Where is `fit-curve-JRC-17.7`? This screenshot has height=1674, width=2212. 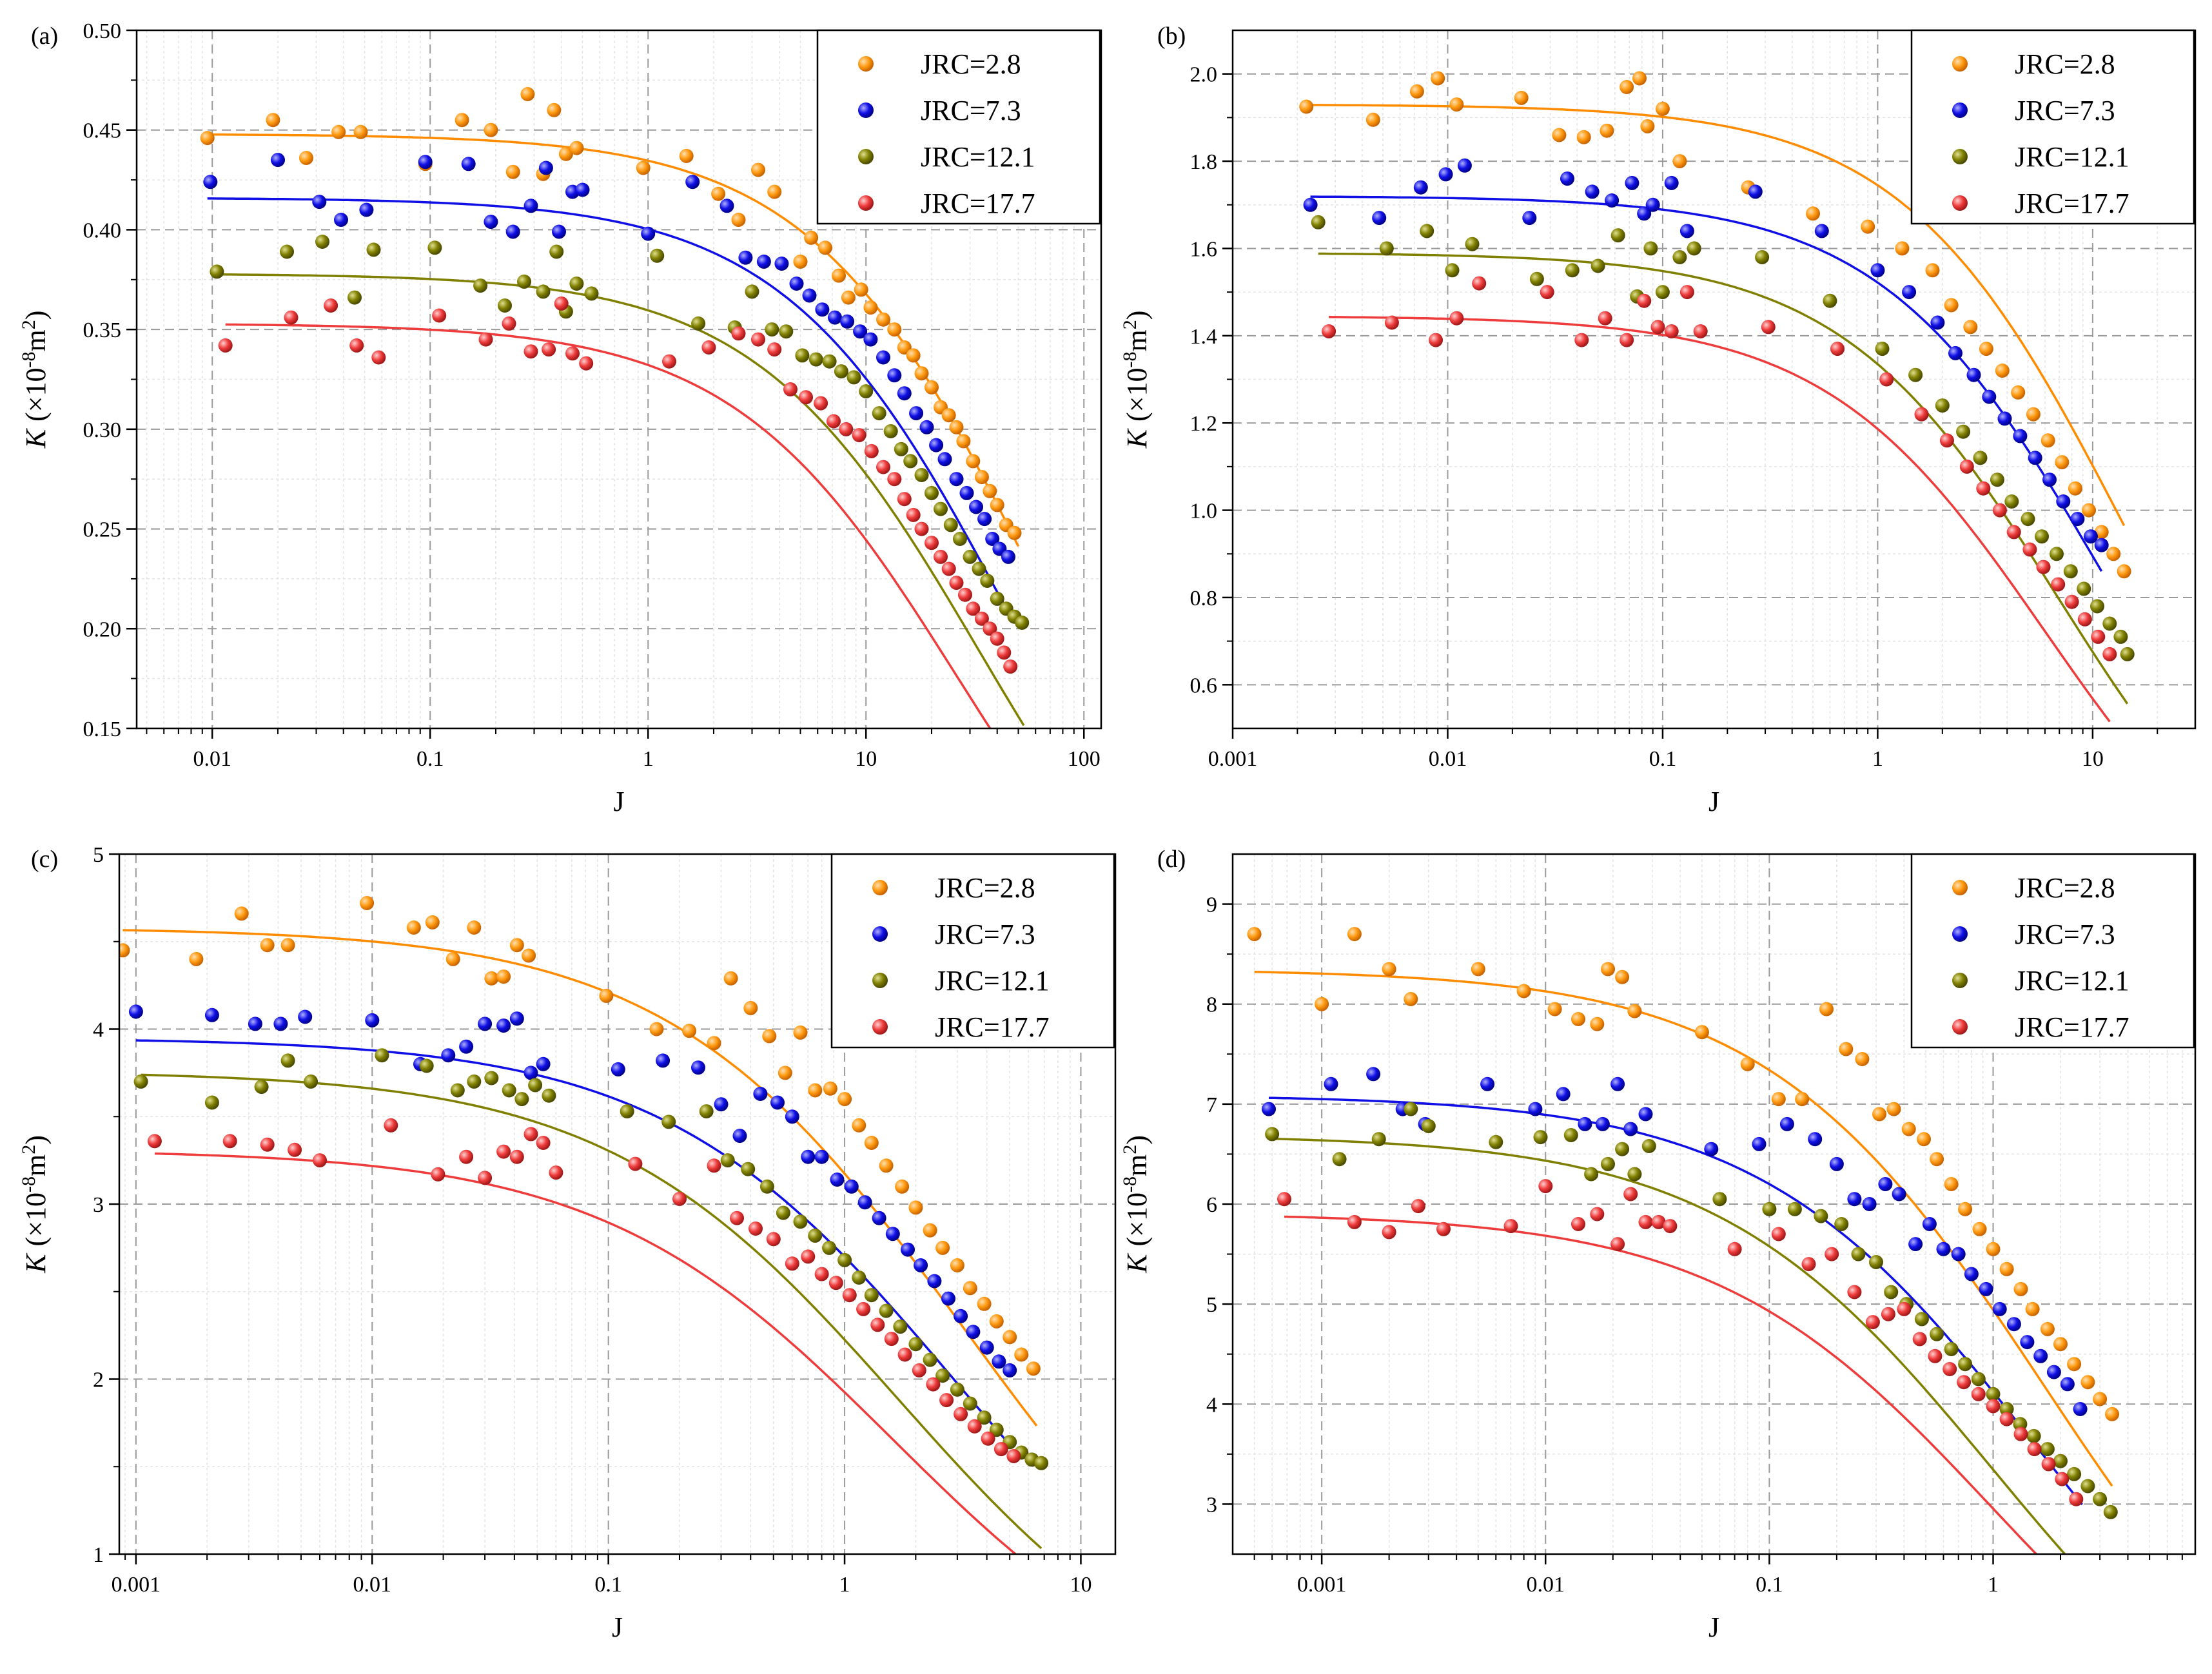 fit-curve-JRC-17.7 is located at coordinates (1720, 519).